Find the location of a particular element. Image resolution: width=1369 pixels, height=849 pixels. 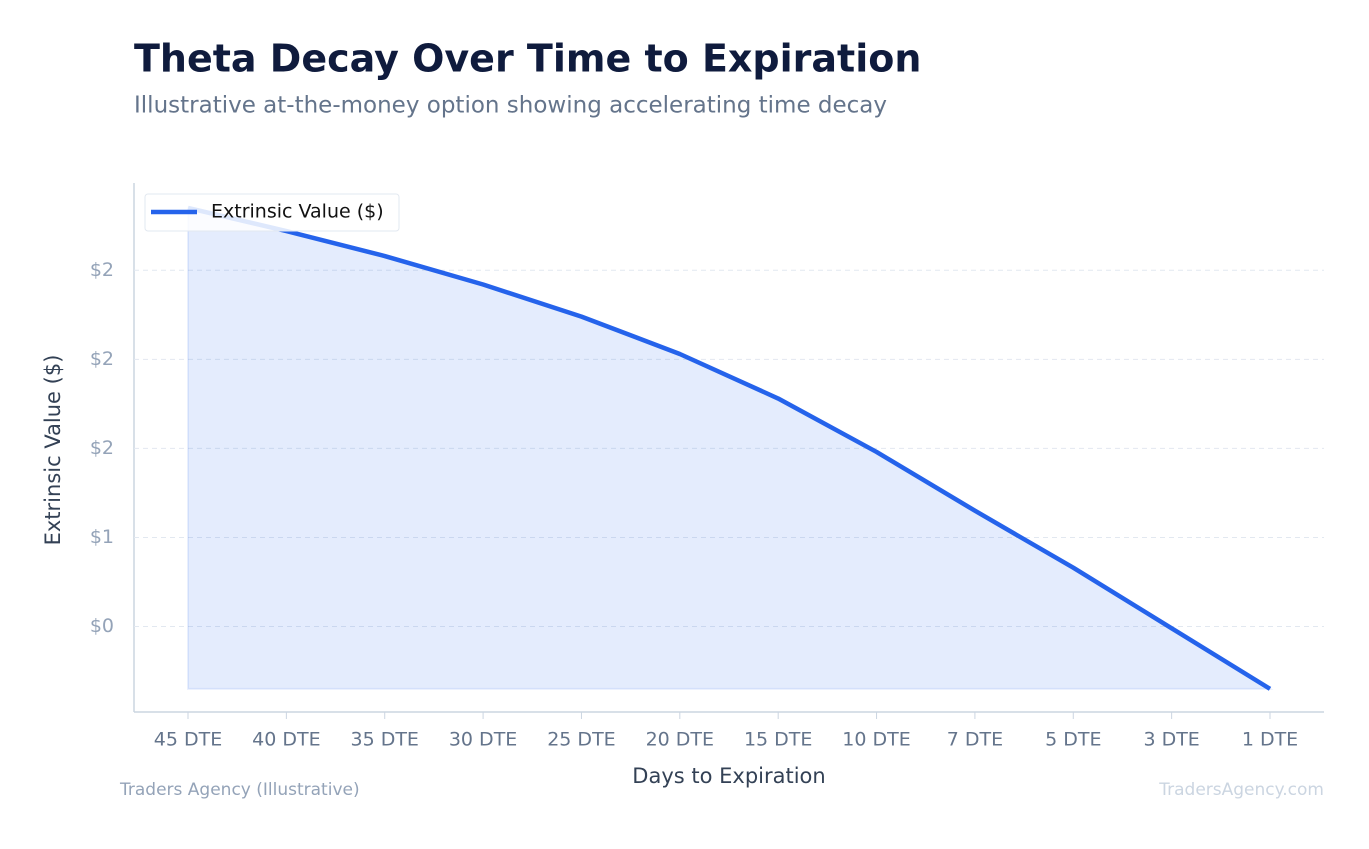

x-tick-label: 40 DTE is located at coordinates (286, 740).